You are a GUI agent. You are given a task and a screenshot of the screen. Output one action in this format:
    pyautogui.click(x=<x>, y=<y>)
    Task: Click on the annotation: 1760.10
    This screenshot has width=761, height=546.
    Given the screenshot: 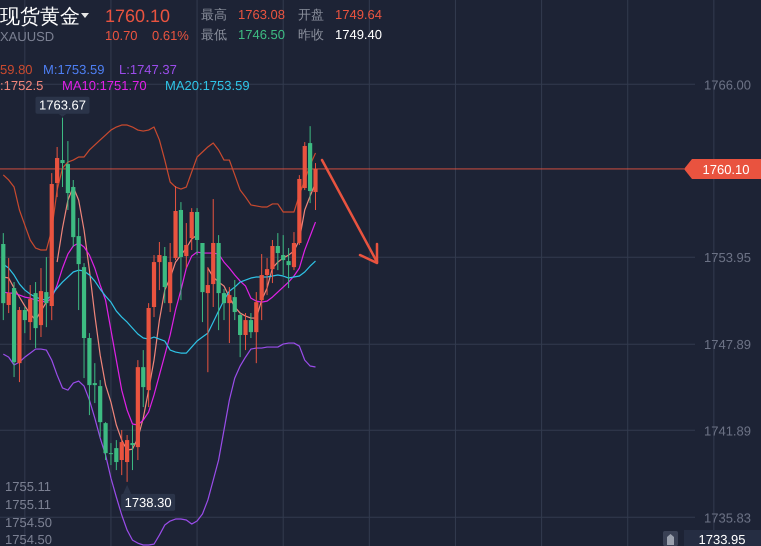 What is the action you would take?
    pyautogui.click(x=137, y=16)
    